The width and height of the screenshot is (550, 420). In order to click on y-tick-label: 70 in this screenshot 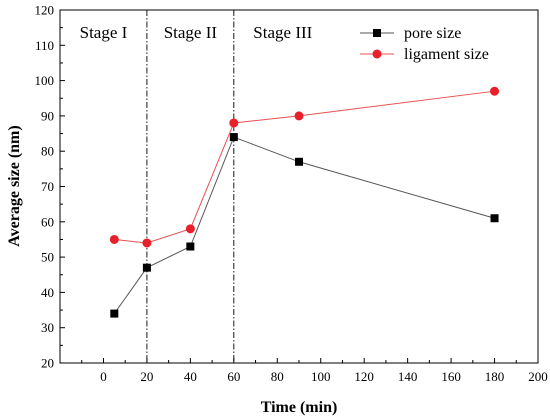, I will do `click(47, 186)`.